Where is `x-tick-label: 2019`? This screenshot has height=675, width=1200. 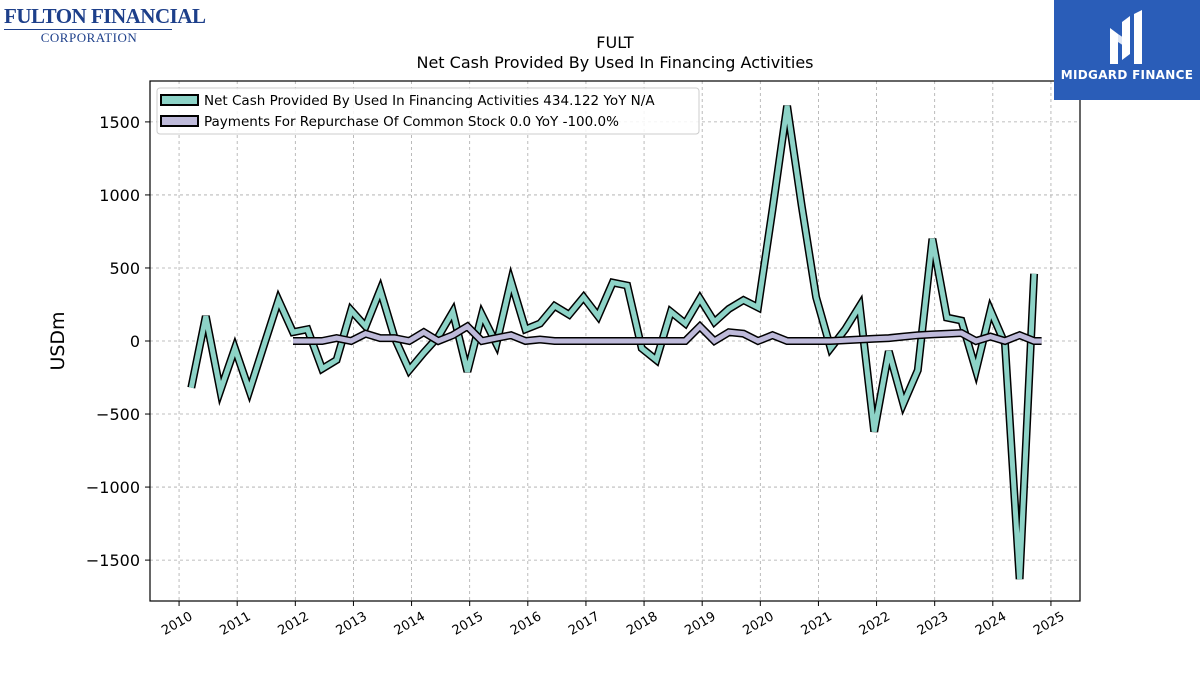 x-tick-label: 2019 is located at coordinates (700, 624).